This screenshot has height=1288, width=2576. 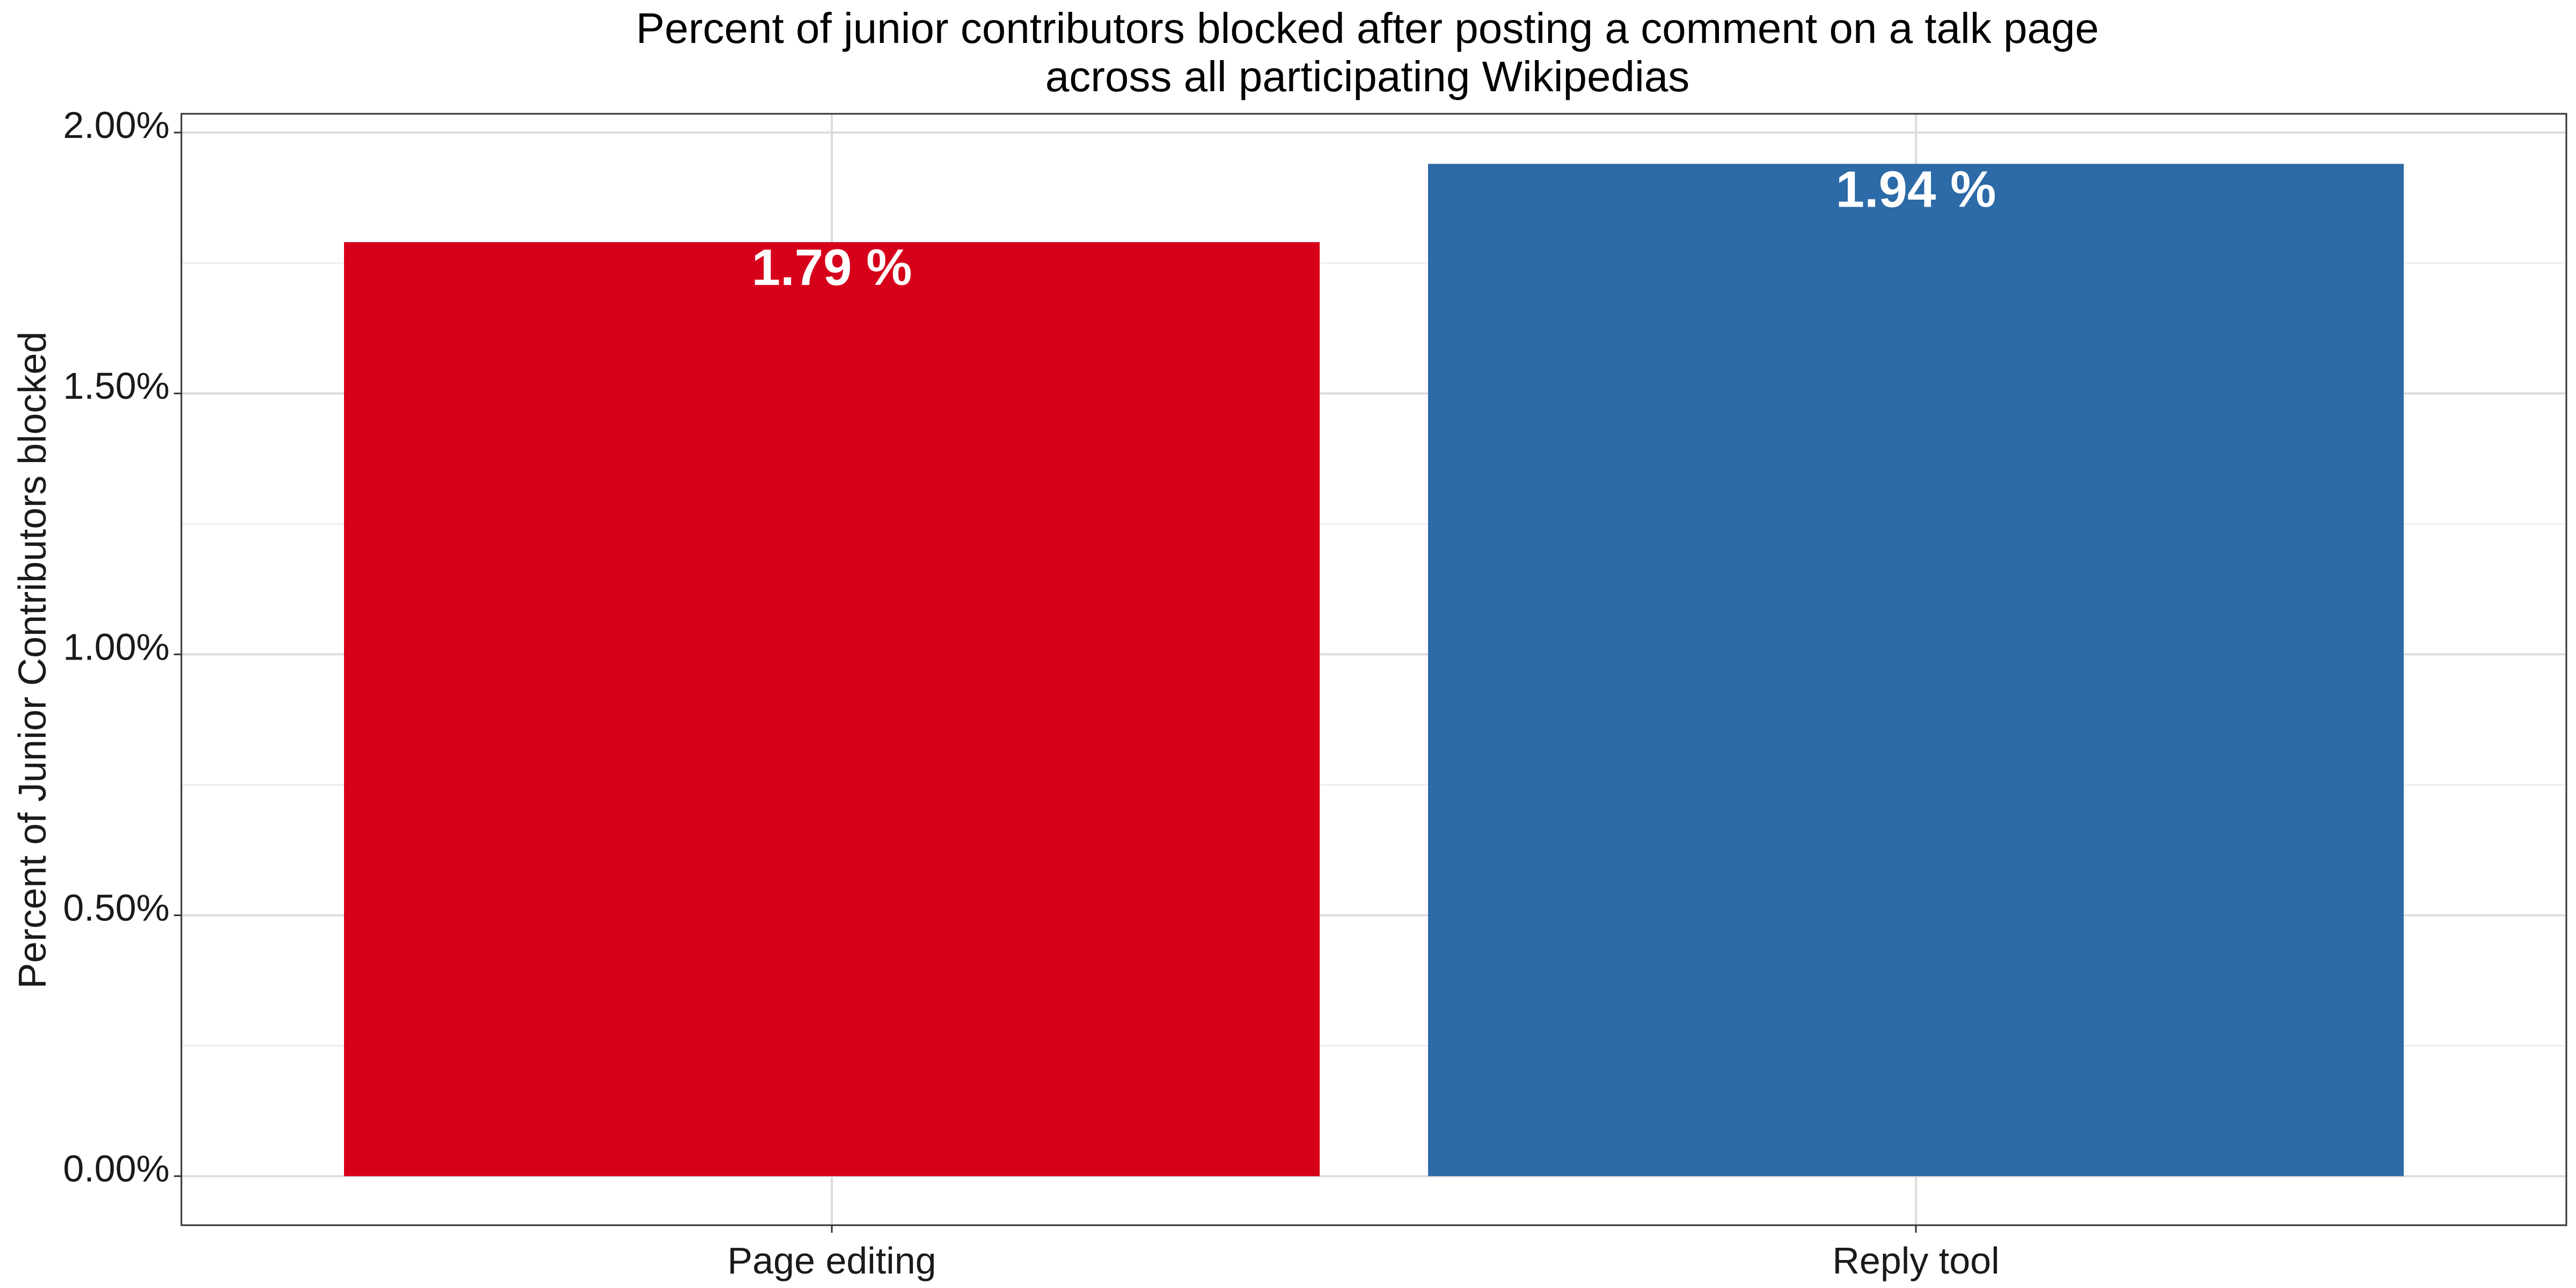 What do you see at coordinates (1915, 1261) in the screenshot?
I see `x-tick-label: Reply tool` at bounding box center [1915, 1261].